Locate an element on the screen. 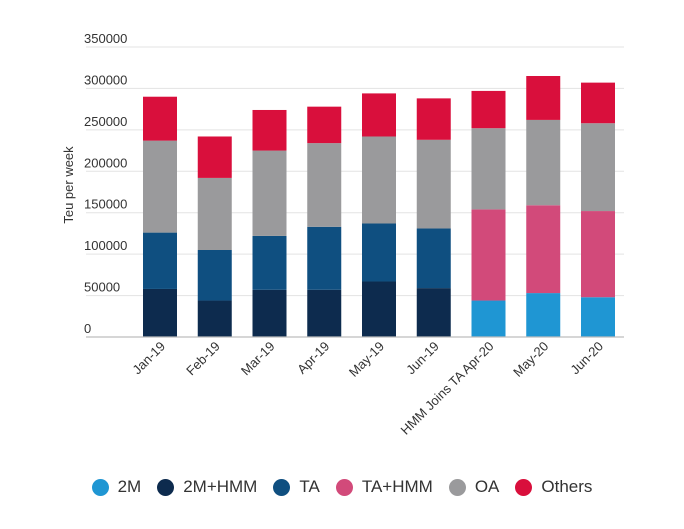 This screenshot has width=684, height=529. y-tick-label: 0 is located at coordinates (87, 328).